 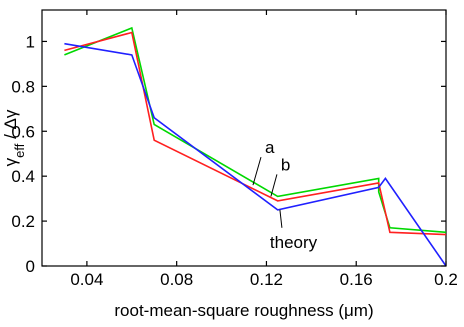 I want to click on y-tick-label: 0.6, so click(x=23, y=131).